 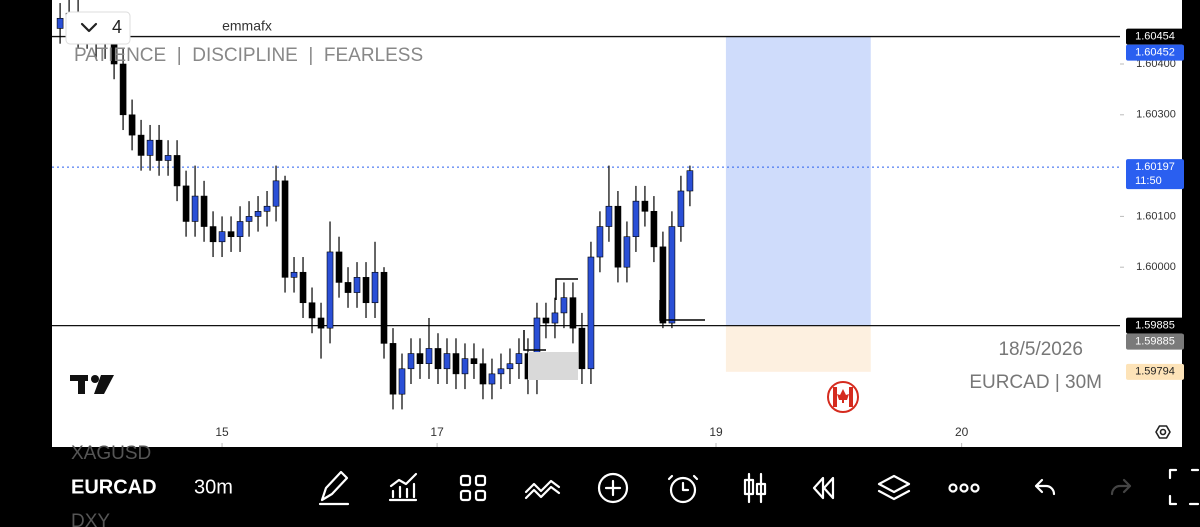 I want to click on redo-tool, so click(x=1121, y=487).